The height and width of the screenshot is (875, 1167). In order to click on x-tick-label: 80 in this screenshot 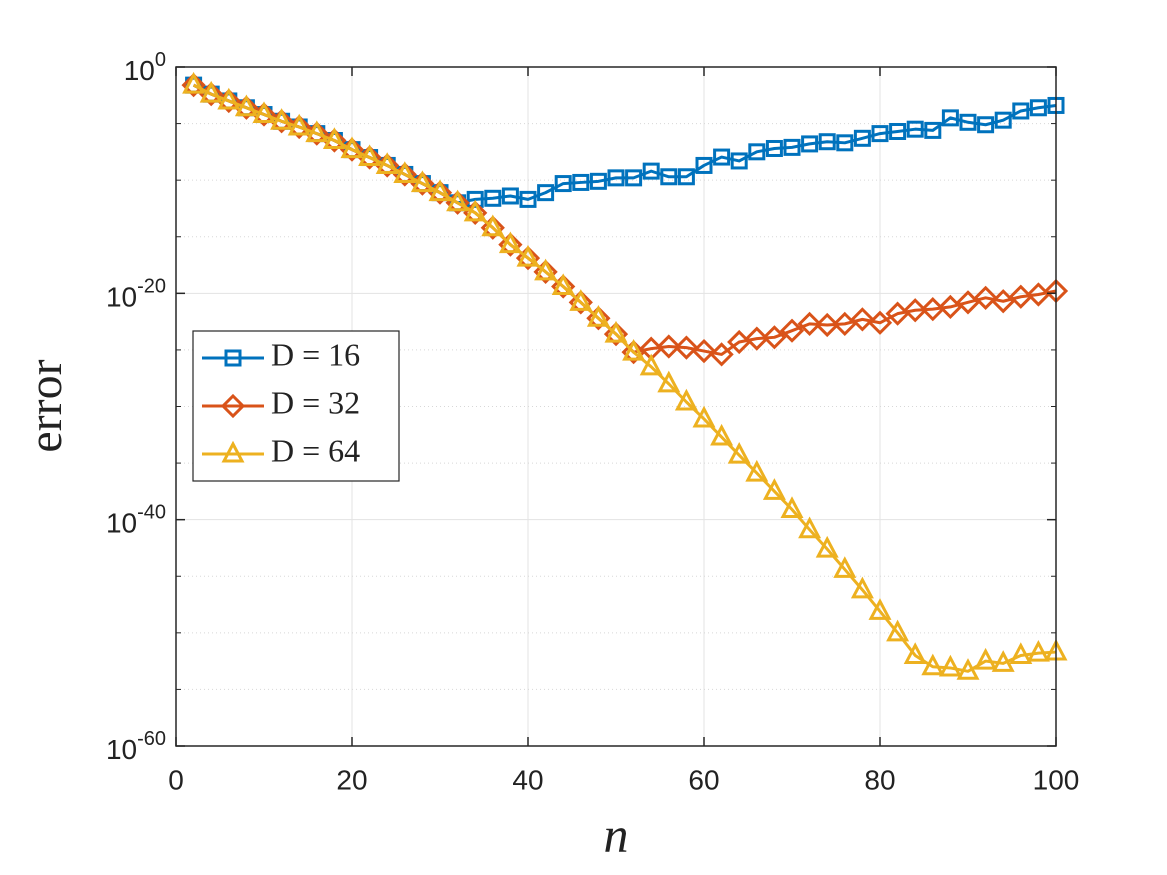, I will do `click(879, 779)`.